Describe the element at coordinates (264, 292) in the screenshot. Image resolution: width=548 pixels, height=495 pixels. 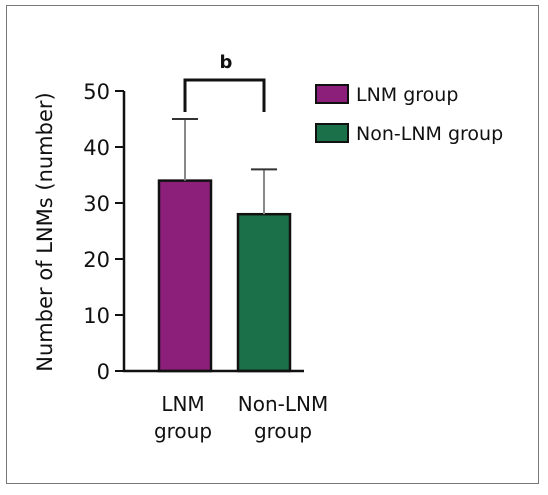
I see `bar-non-lnm` at that location.